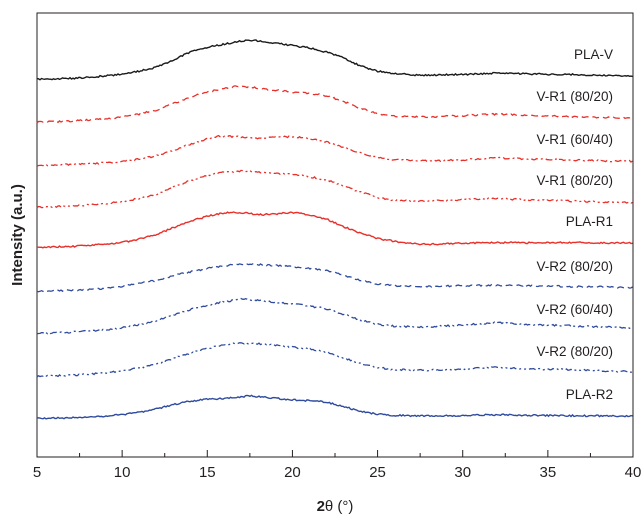  What do you see at coordinates (574, 351) in the screenshot?
I see `series-label-8: V-R2 (80/20)` at bounding box center [574, 351].